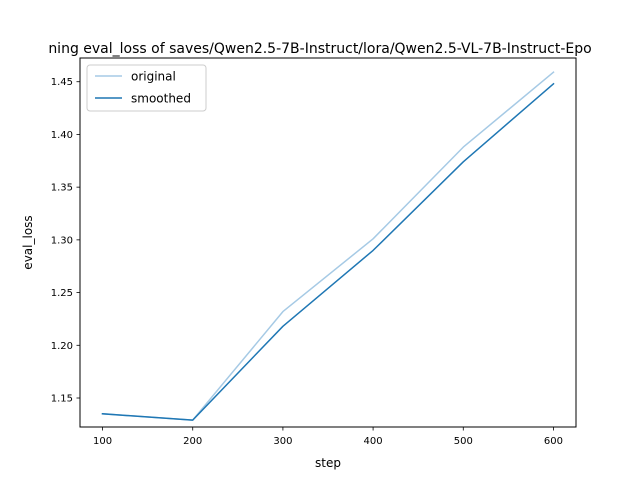 This screenshot has height=480, width=640. I want to click on x-tick-label-4: 500, so click(463, 441).